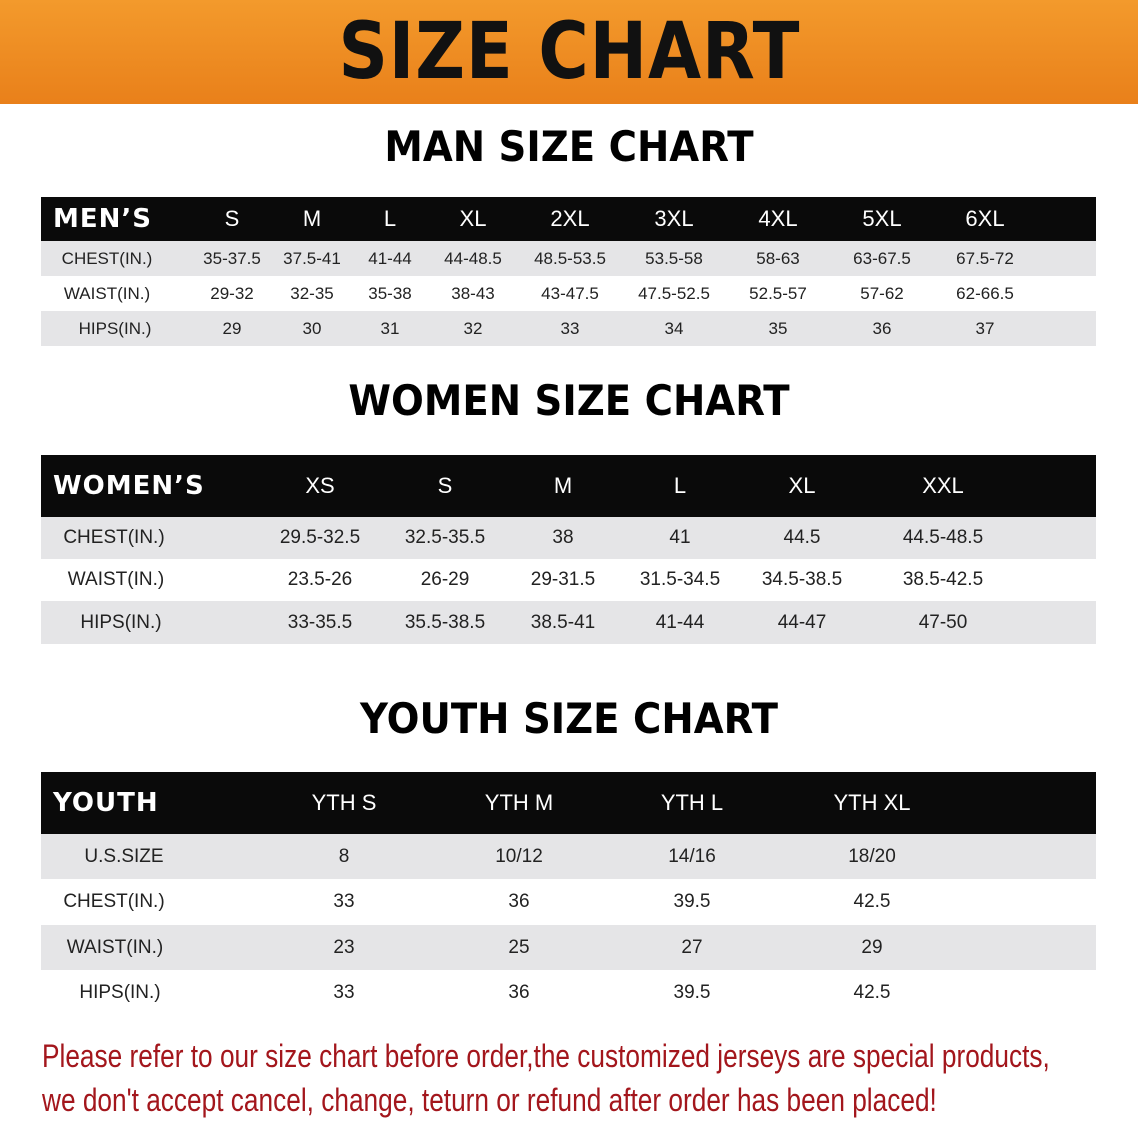  I want to click on value-cell: 38.5-41, so click(563, 622).